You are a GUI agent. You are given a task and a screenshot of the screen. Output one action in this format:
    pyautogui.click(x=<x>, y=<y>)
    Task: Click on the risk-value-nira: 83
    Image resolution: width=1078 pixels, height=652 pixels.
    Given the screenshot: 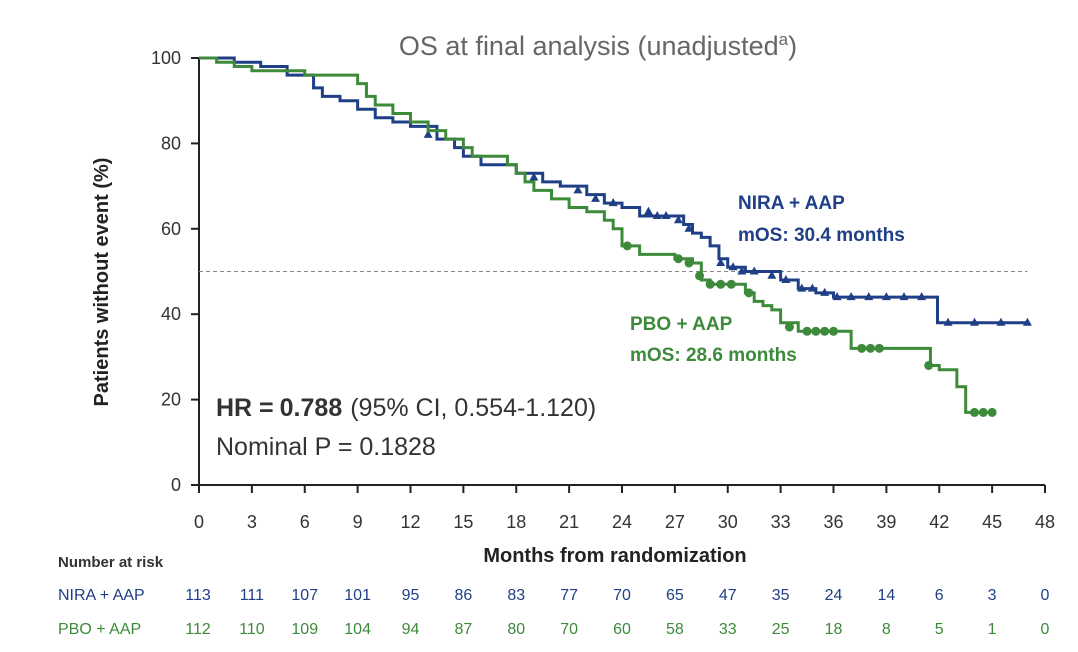 What is the action you would take?
    pyautogui.click(x=516, y=595)
    